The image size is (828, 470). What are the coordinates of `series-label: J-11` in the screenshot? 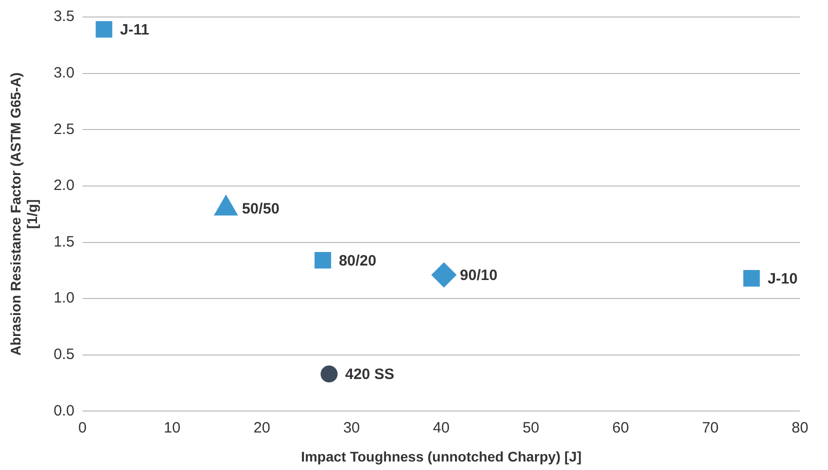 It's located at (135, 30).